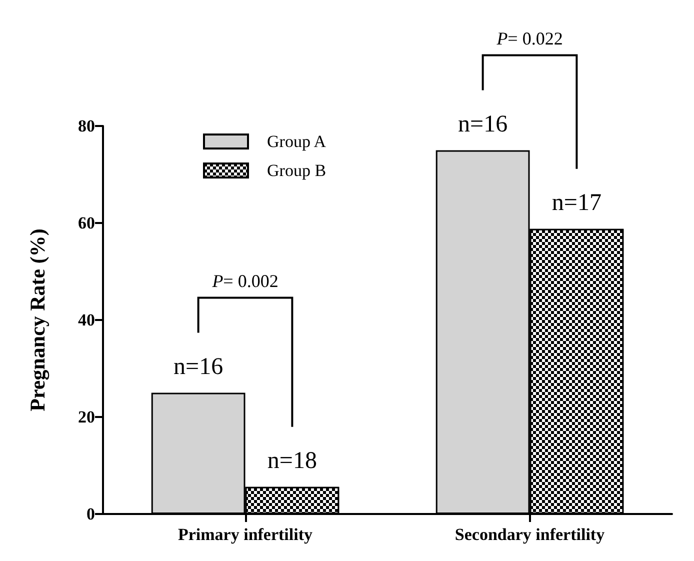 This screenshot has width=694, height=561. I want to click on annotation: P= 0.002, so click(244, 280).